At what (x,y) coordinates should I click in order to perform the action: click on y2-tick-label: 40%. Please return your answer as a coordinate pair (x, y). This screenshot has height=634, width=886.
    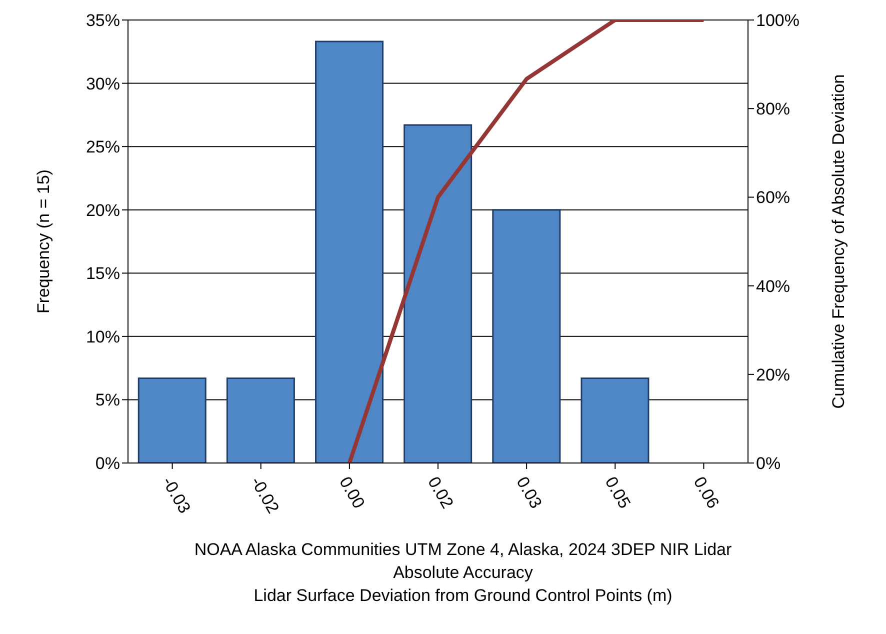
    Looking at the image, I should click on (773, 286).